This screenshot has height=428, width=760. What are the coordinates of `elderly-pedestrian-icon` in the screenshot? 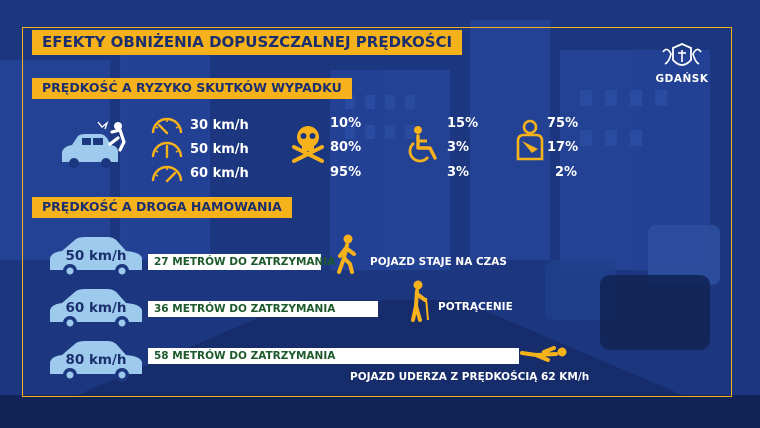 It's located at (420, 301).